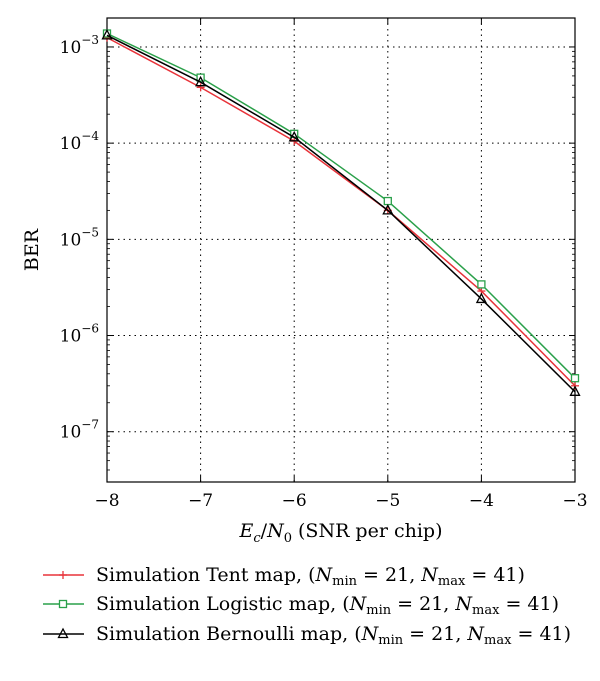  What do you see at coordinates (294, 501) in the screenshot?
I see `x-tick-label: −6` at bounding box center [294, 501].